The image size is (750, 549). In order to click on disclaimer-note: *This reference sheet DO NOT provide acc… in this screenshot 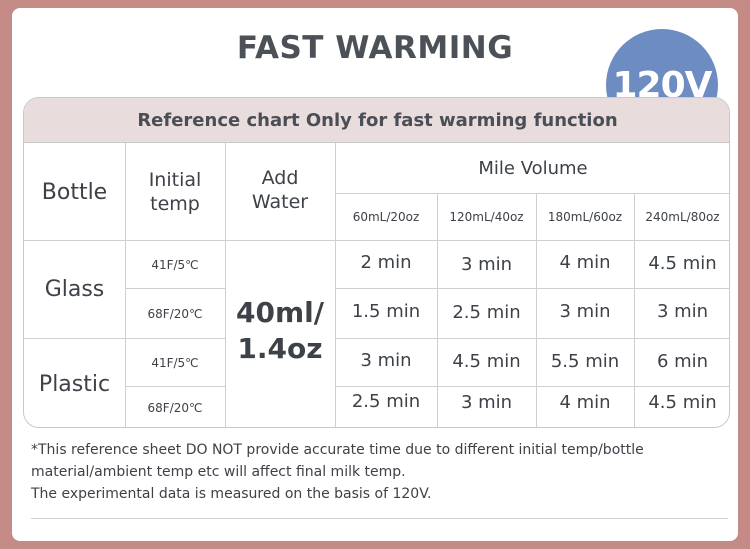, I will do `click(381, 472)`.